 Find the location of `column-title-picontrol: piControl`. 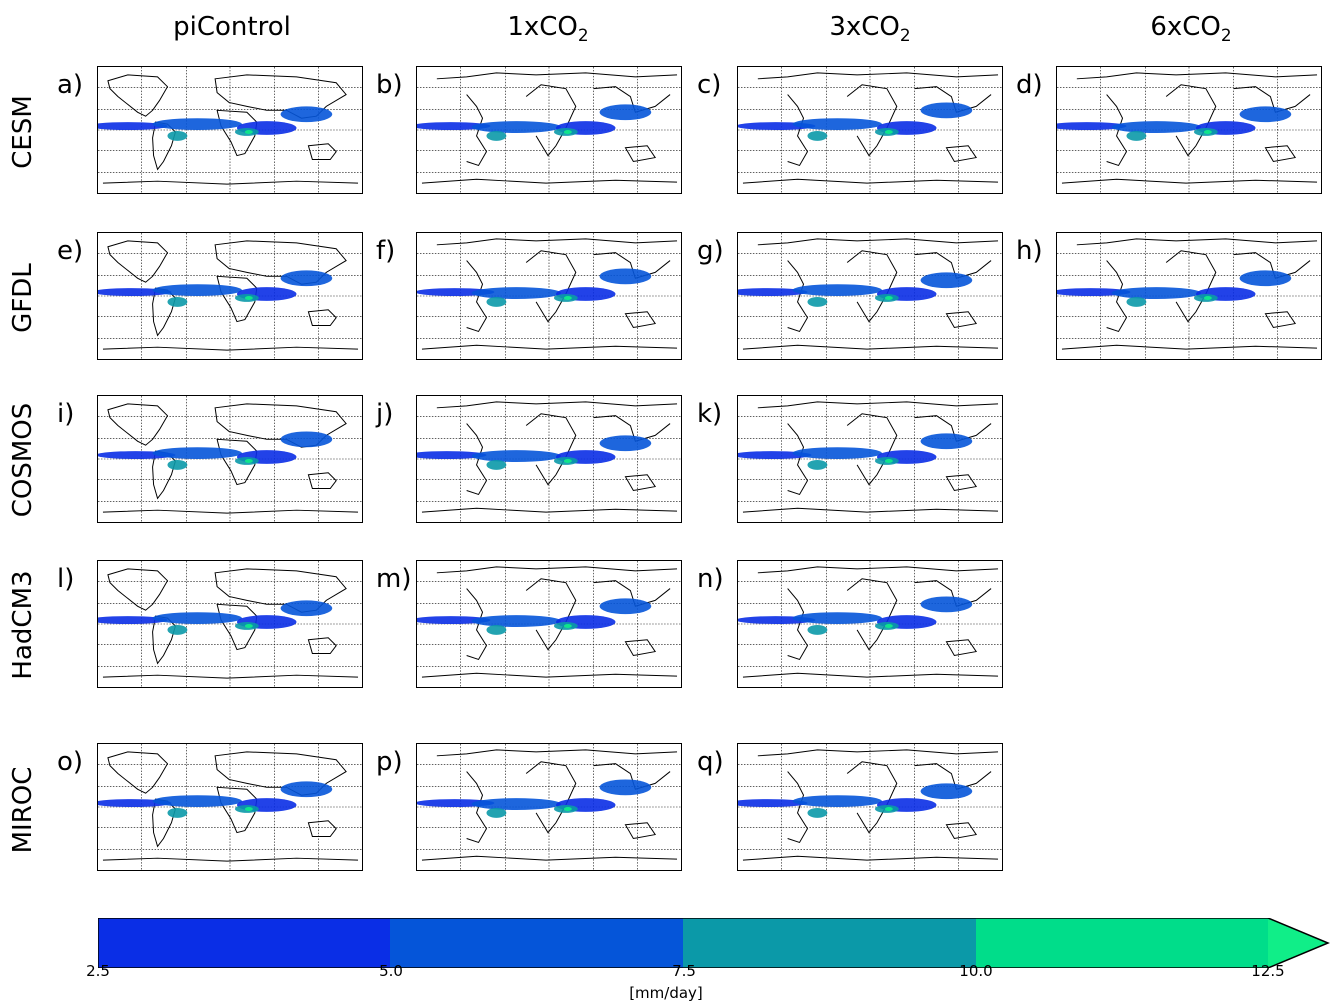

column-title-picontrol: piControl is located at coordinates (232, 27).